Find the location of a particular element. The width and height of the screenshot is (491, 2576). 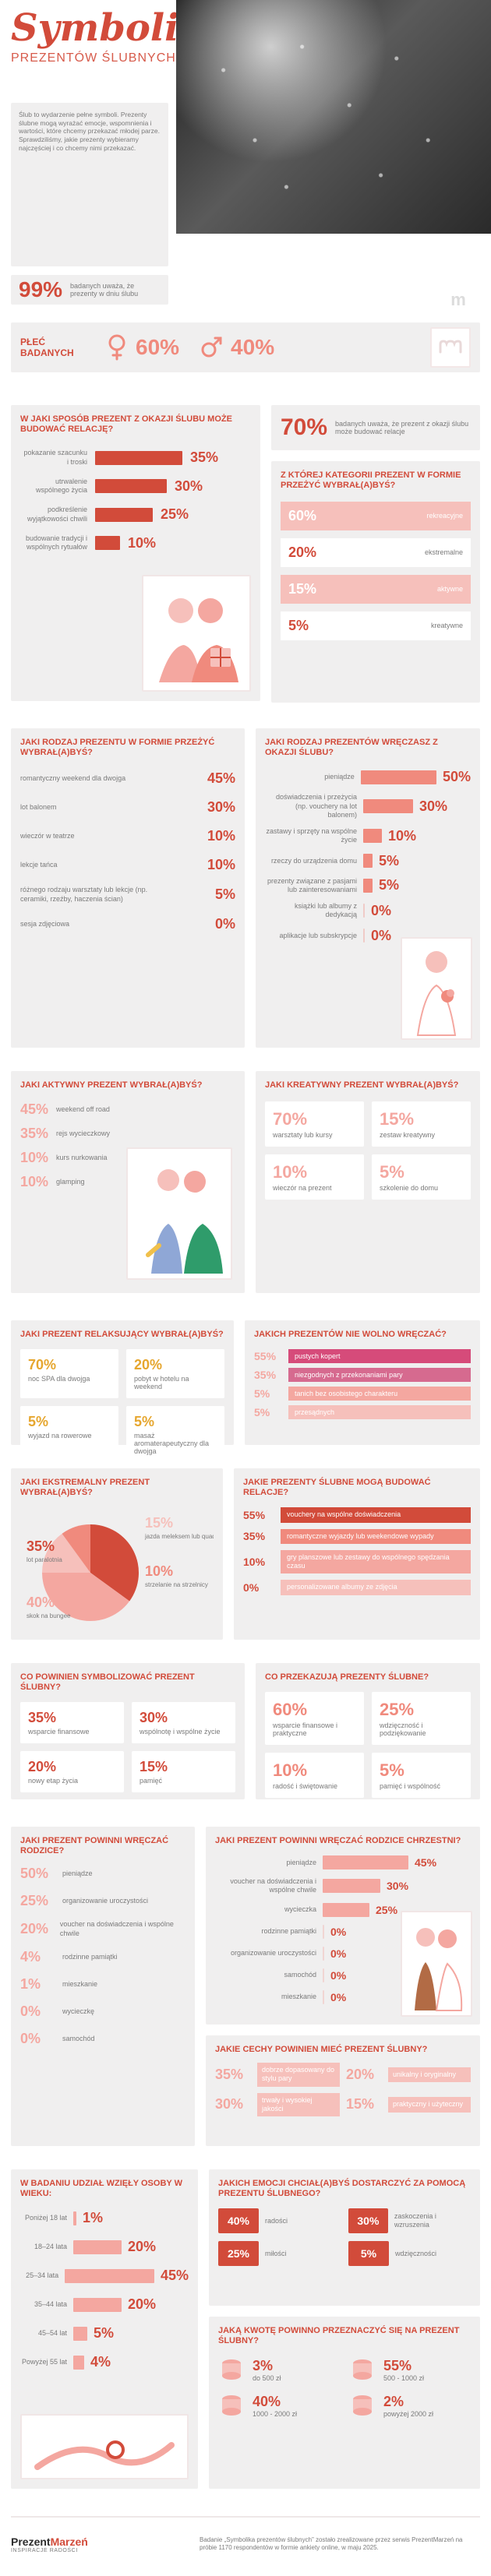

feature-pct: 35% is located at coordinates (229, 2074).